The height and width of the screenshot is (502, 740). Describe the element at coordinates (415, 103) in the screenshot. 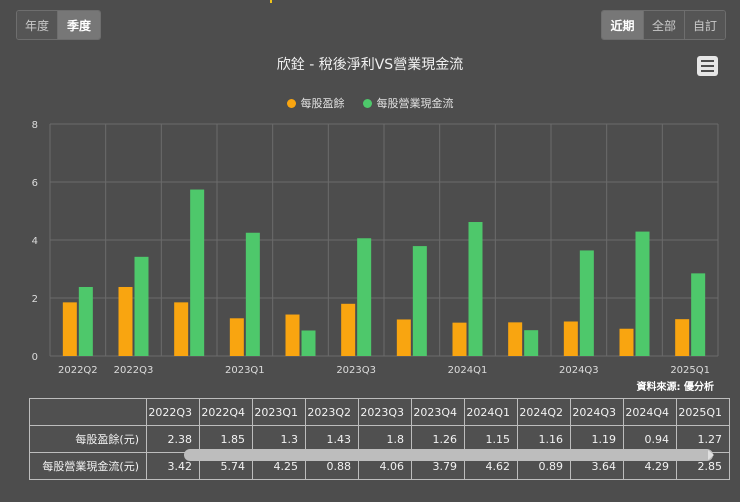

I see `legend-label-cash: 每股營業現金流` at that location.